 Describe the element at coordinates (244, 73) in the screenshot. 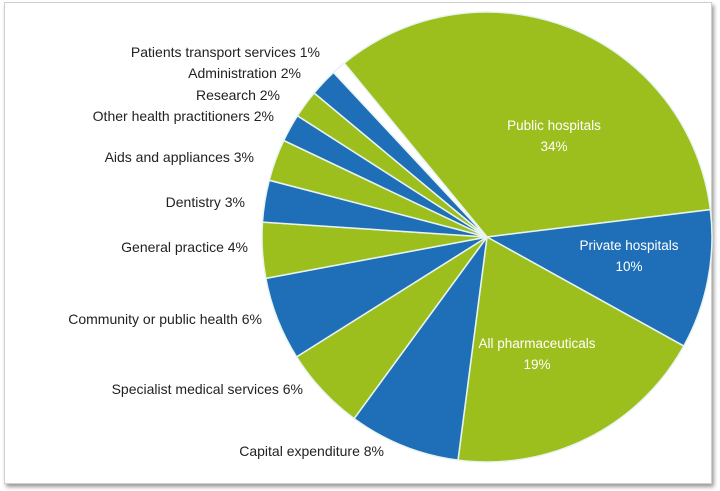

I see `slice-label: Administration 2%` at that location.